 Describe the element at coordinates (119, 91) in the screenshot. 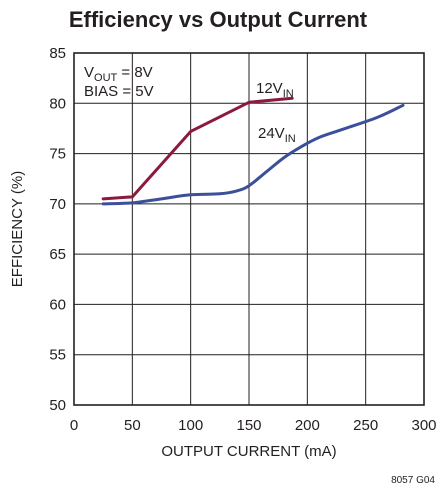

I see `bias-condition-label: BIAS = 5V` at that location.